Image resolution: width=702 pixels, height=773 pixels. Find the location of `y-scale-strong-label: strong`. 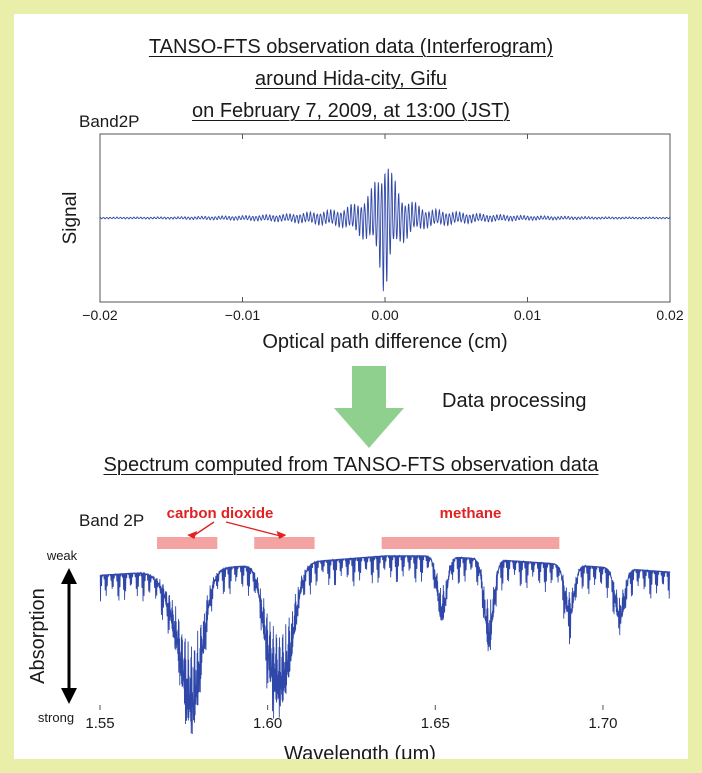

y-scale-strong-label: strong is located at coordinates (56, 717).